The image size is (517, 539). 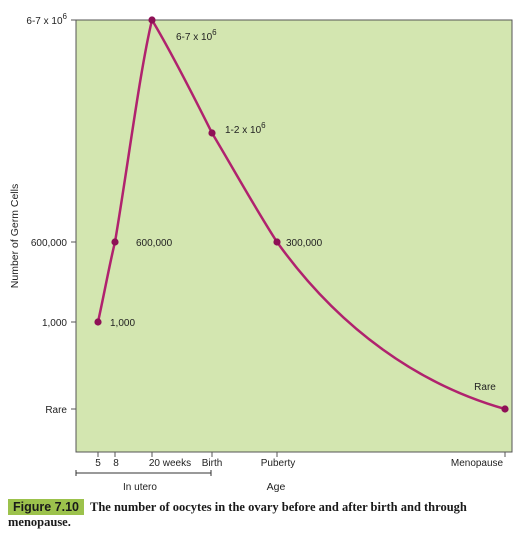 What do you see at coordinates (15, 236) in the screenshot?
I see `y-axis-title: Number of Germ Cells` at bounding box center [15, 236].